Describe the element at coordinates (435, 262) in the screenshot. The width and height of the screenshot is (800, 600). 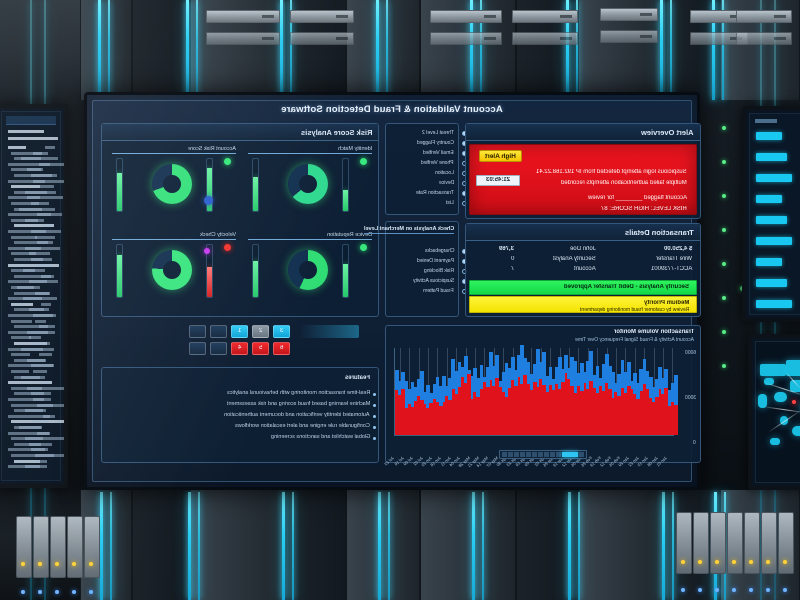
I see `checklist-item: Payment Denied` at that location.